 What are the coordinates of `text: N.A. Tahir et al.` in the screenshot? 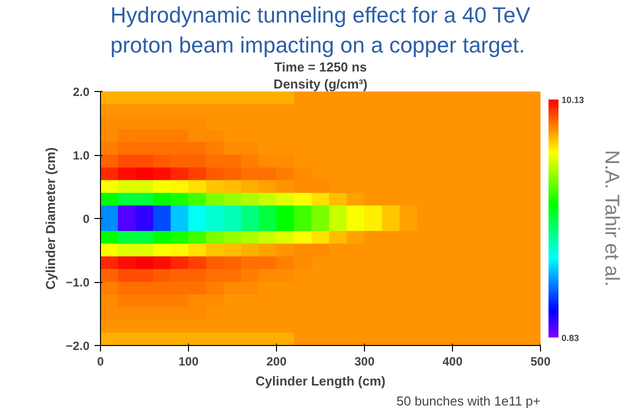 It's located at (611, 218).